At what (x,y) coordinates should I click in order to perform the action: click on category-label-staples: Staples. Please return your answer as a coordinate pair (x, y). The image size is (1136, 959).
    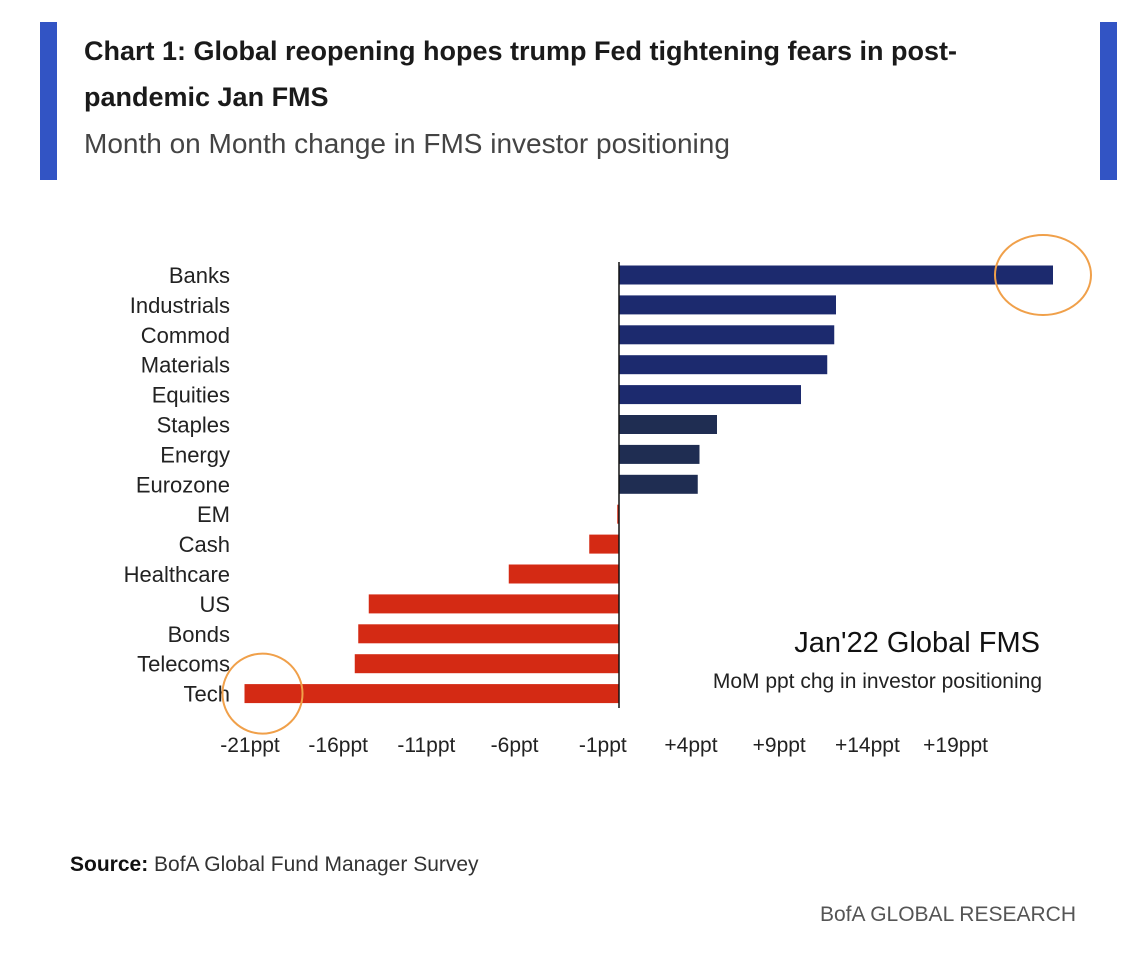
    Looking at the image, I should click on (193, 425).